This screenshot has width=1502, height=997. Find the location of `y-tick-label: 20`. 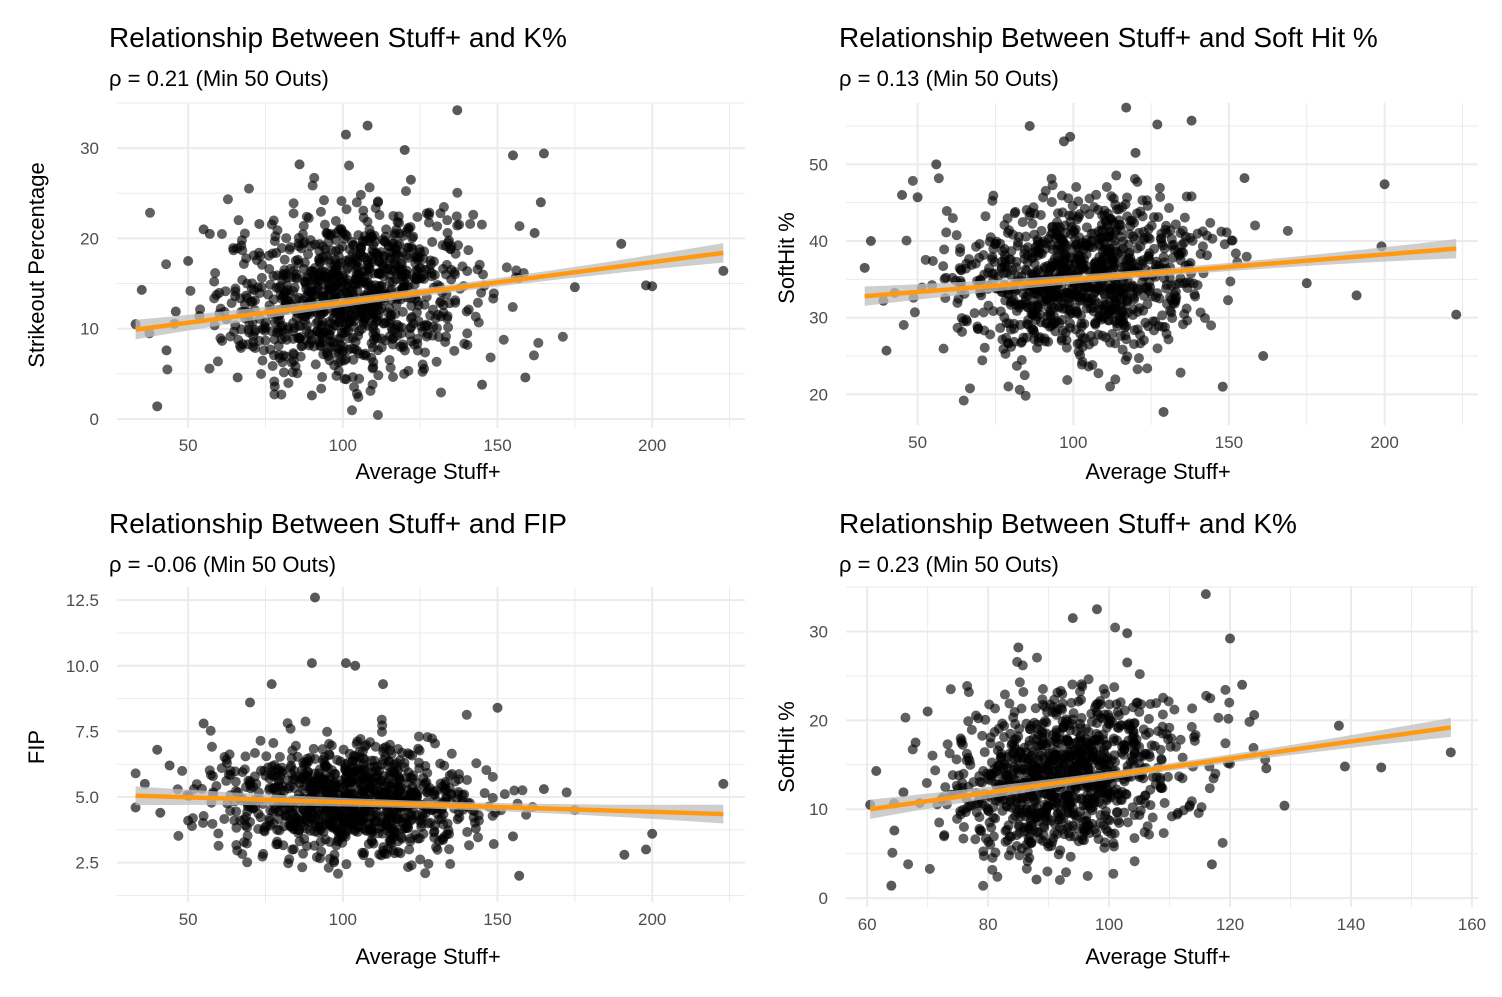

y-tick-label: 20 is located at coordinates (89, 238).